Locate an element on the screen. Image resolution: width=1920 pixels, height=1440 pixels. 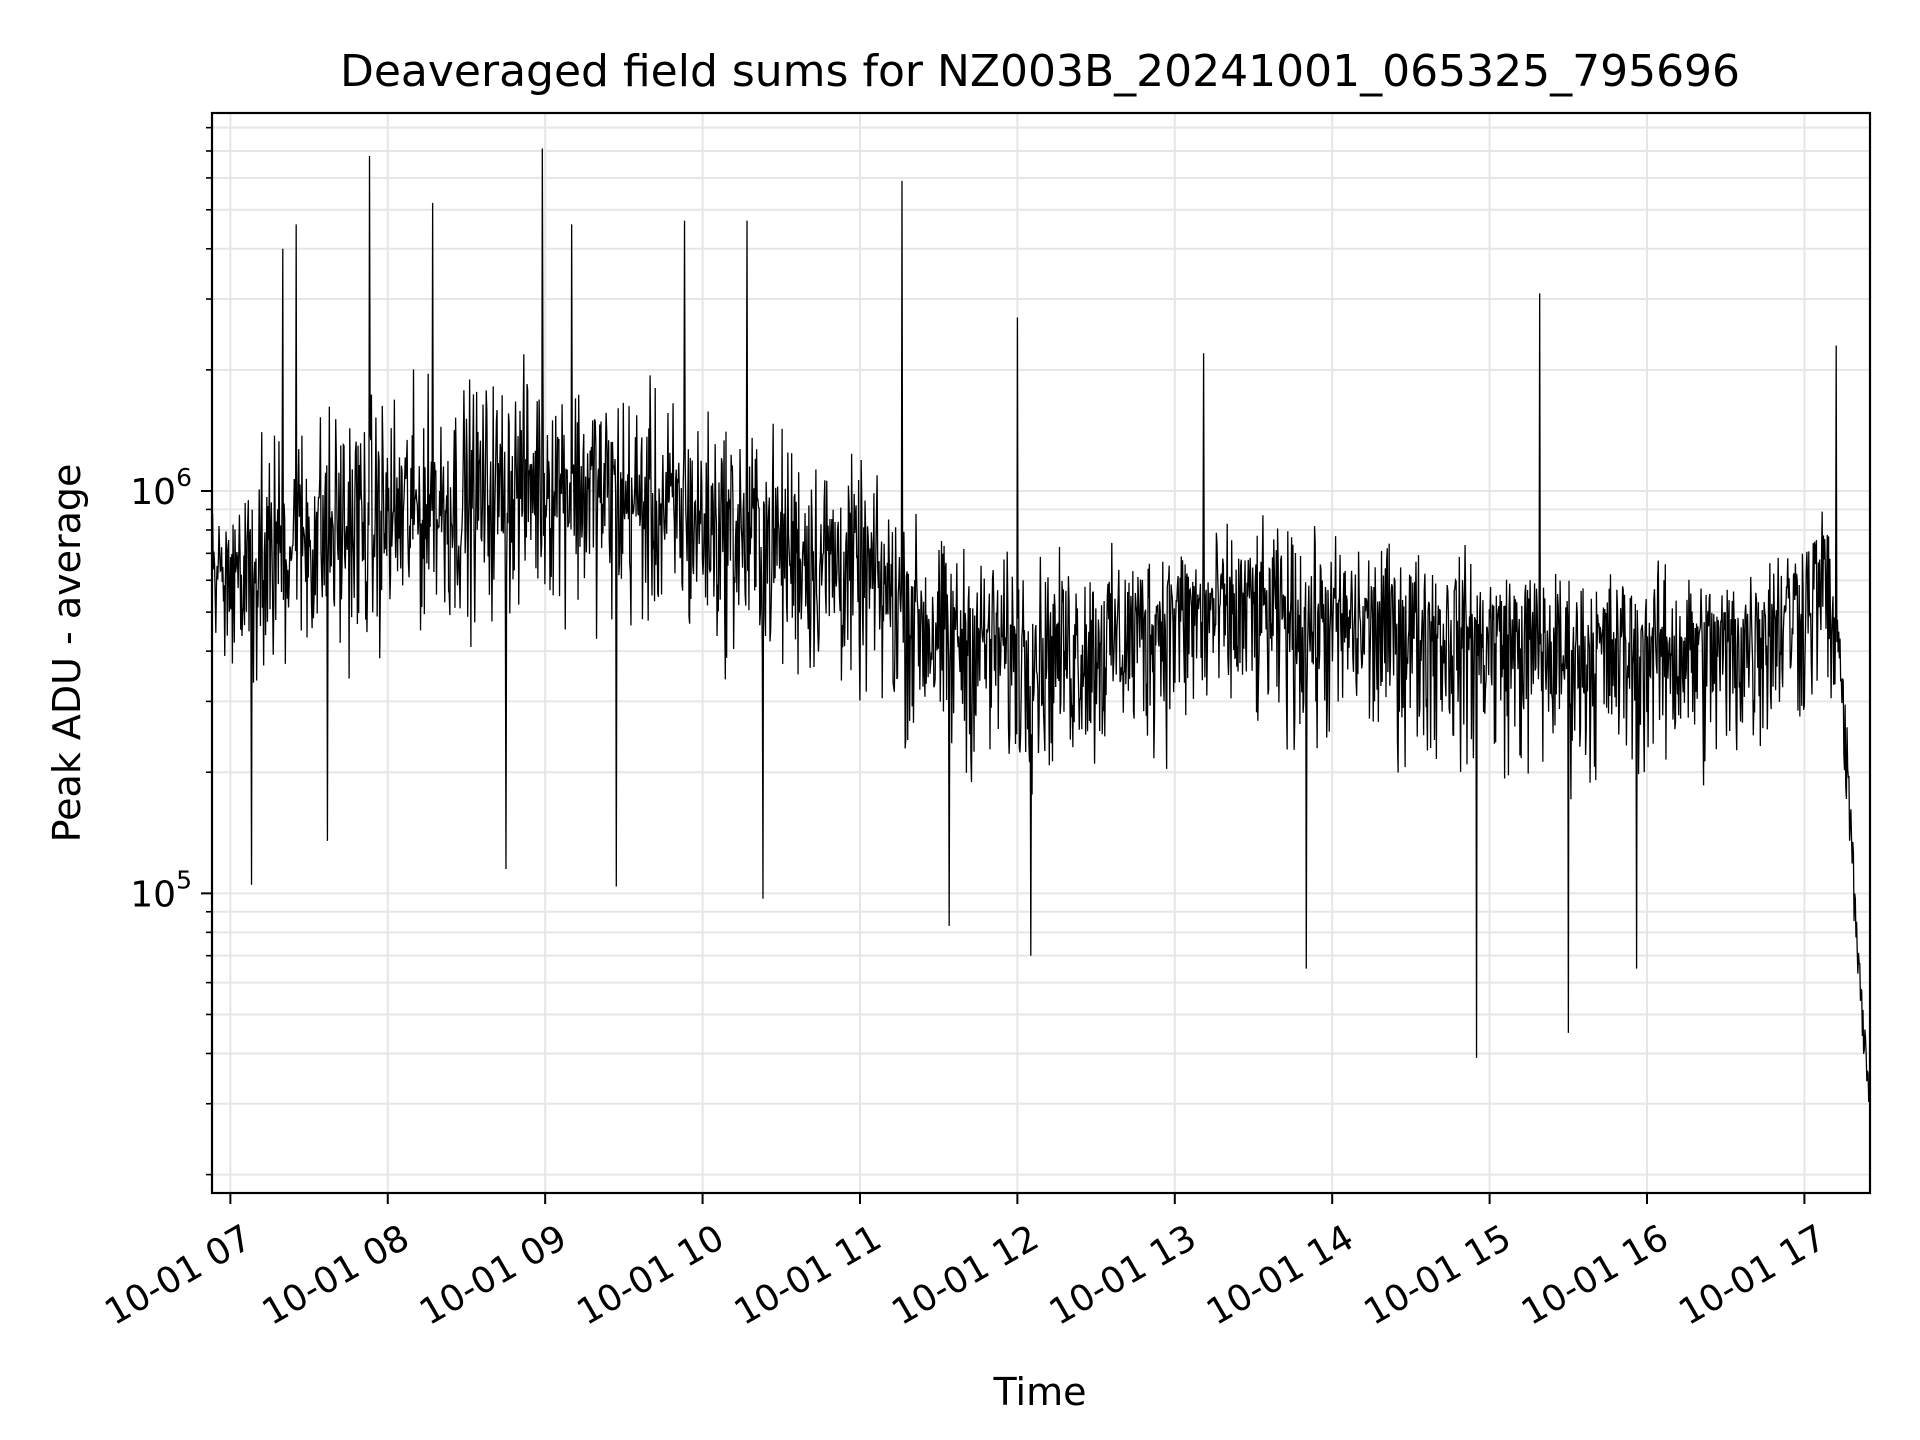
y-axis-label: Peak ADU - average is located at coordinates (67, 653).